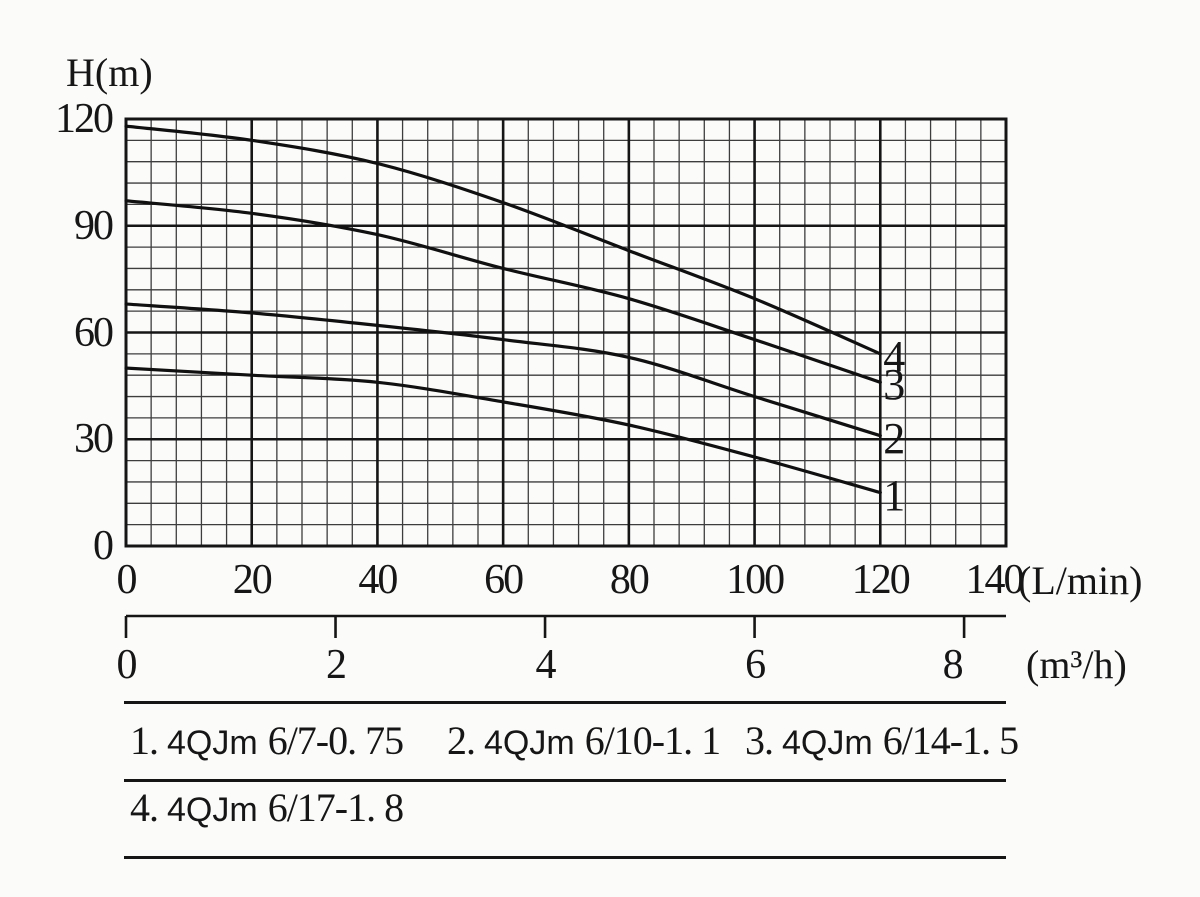 The width and height of the screenshot is (1200, 897). I want to click on legend-item-4-family: 4QJm, so click(212, 810).